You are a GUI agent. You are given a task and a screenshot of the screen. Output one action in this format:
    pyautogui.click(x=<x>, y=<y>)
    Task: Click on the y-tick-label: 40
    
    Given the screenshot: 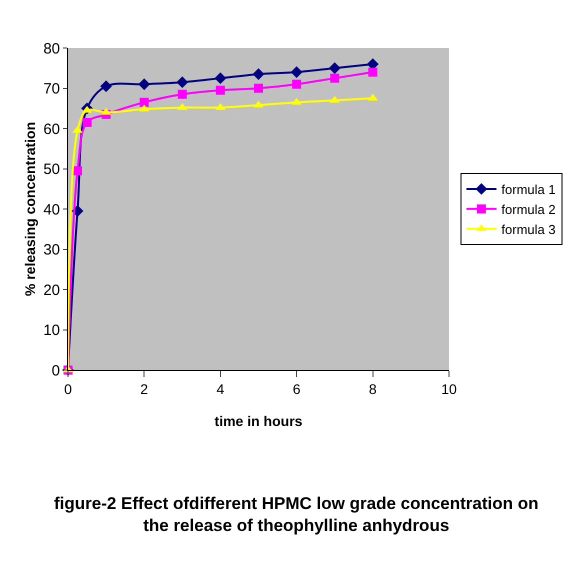 What is the action you would take?
    pyautogui.click(x=51, y=209)
    